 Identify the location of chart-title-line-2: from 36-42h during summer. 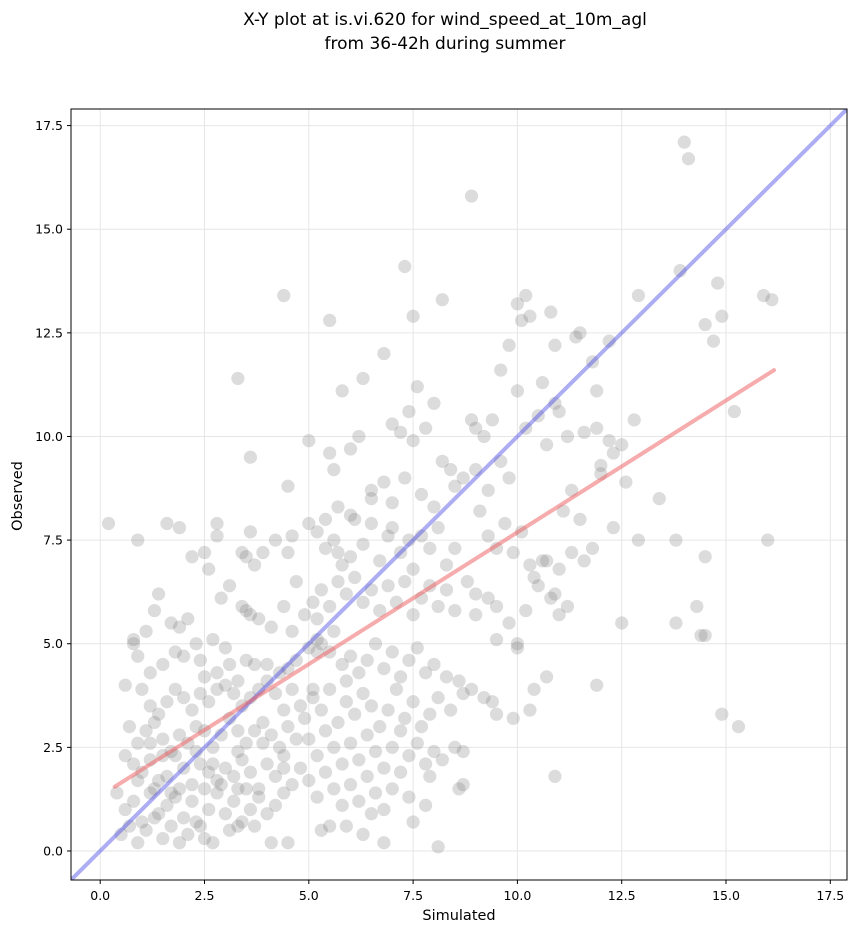
(445, 44).